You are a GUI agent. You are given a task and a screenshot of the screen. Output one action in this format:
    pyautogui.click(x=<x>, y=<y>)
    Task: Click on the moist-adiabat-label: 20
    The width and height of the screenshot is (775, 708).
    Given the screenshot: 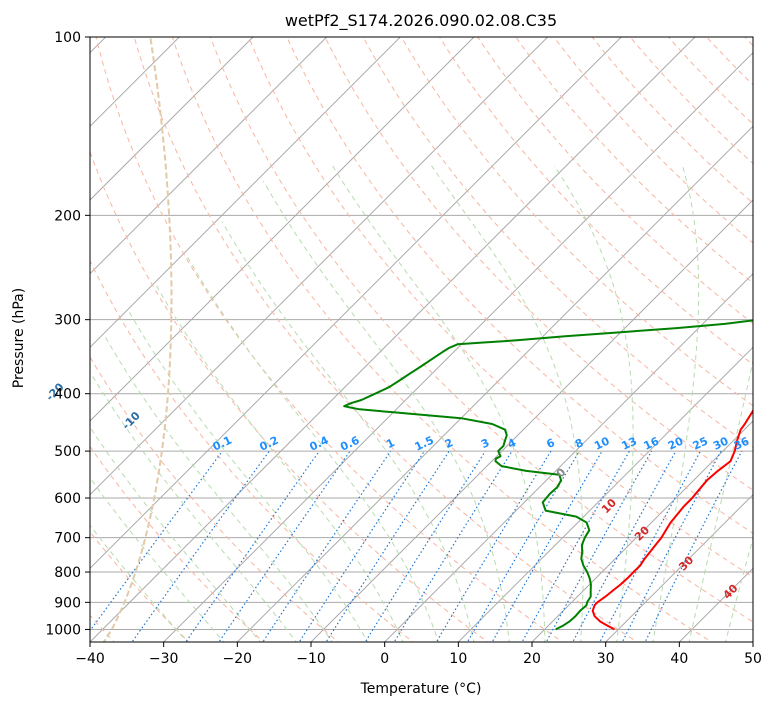 What is the action you would take?
    pyautogui.click(x=642, y=533)
    